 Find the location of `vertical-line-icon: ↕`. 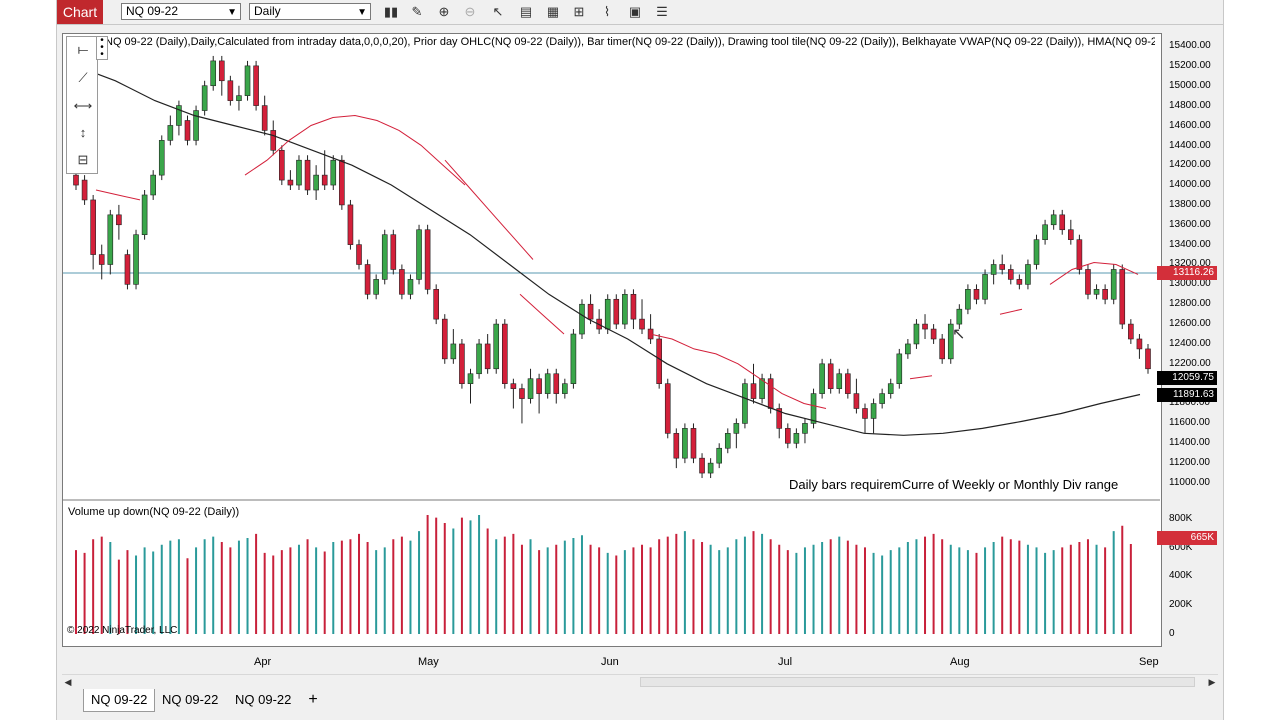

vertical-line-icon: ↕ is located at coordinates (83, 132).